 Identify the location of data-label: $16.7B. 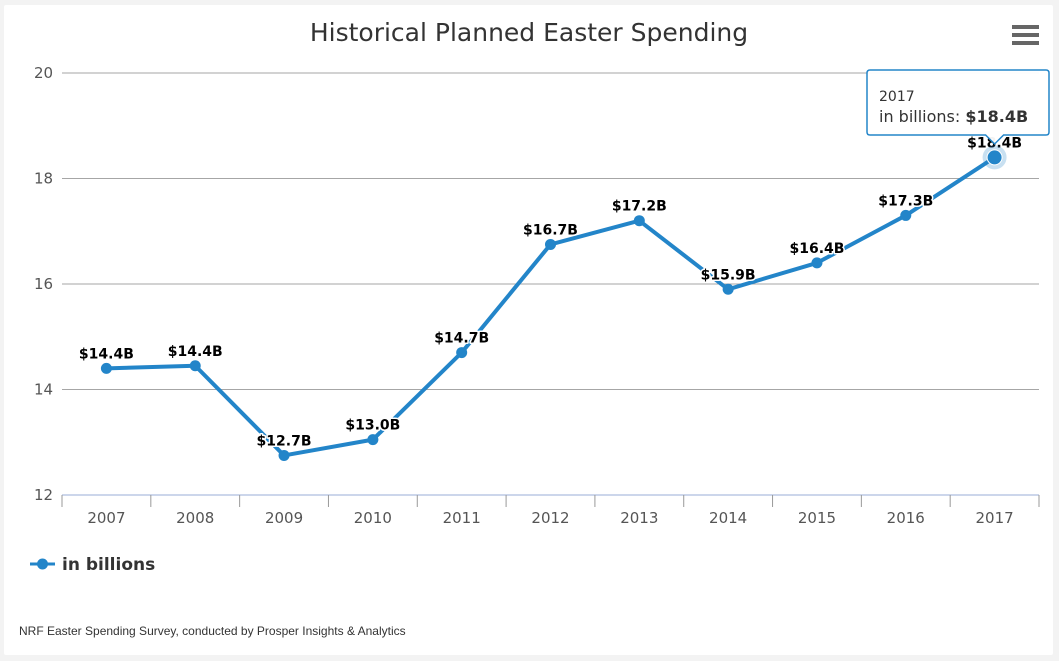
(550, 230).